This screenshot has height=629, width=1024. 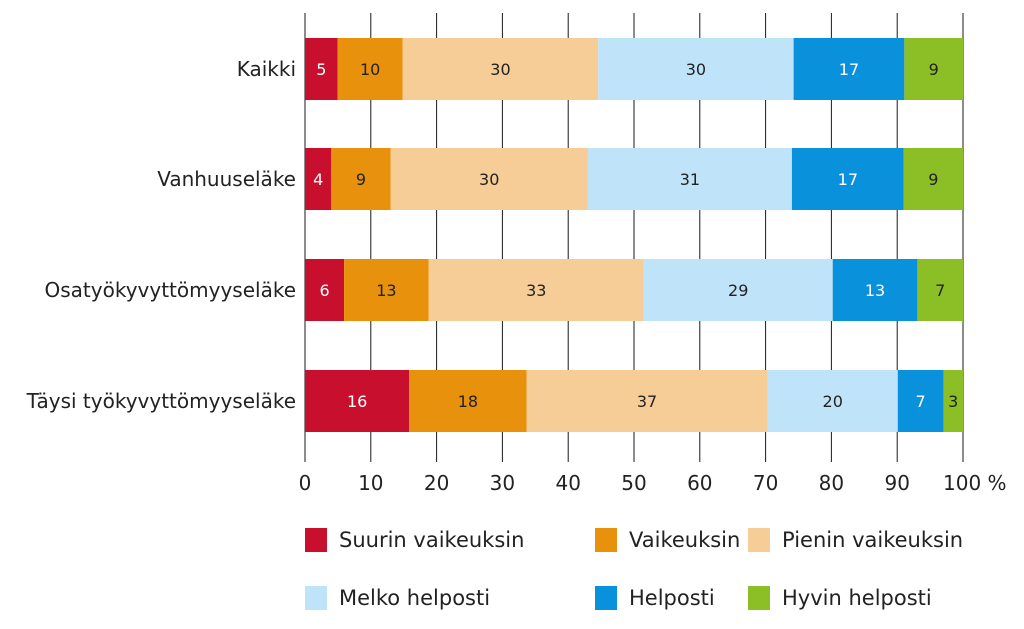 I want to click on legend-item: Helposti, so click(x=655, y=598).